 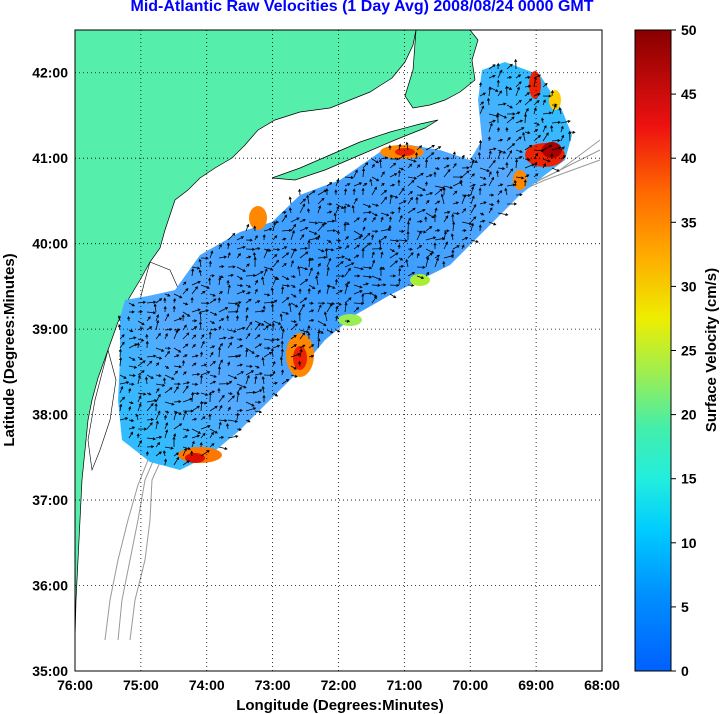 I want to click on colorbar-tick-label: 30, so click(x=689, y=286).